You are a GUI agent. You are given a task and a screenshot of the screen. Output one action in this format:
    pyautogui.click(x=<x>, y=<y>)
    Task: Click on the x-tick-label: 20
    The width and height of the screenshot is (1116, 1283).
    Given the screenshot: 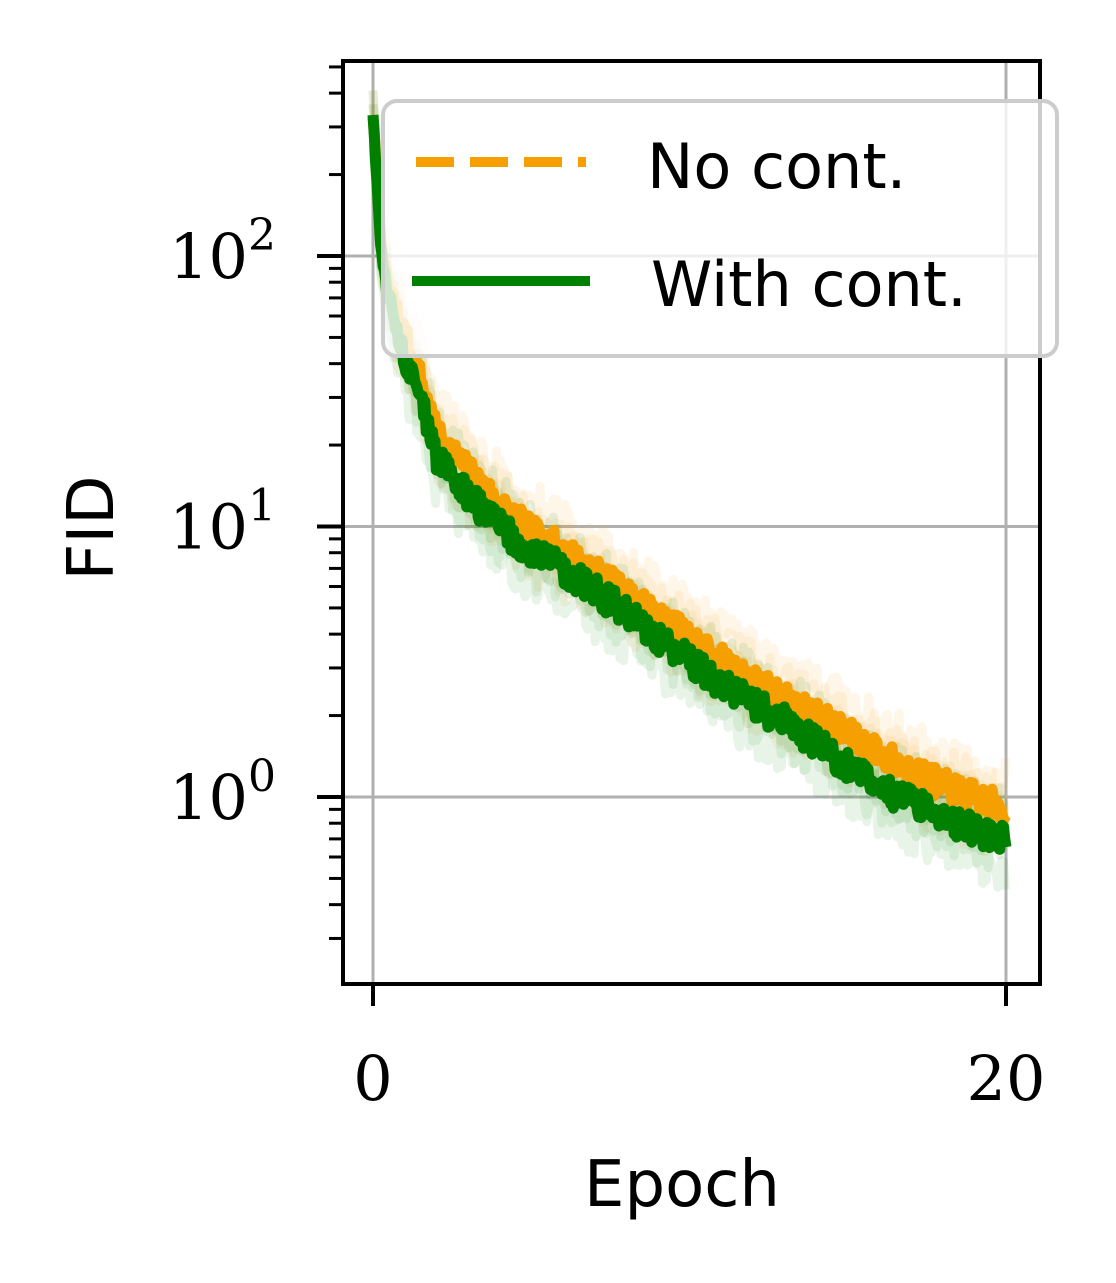 What is the action you would take?
    pyautogui.click(x=1006, y=1078)
    